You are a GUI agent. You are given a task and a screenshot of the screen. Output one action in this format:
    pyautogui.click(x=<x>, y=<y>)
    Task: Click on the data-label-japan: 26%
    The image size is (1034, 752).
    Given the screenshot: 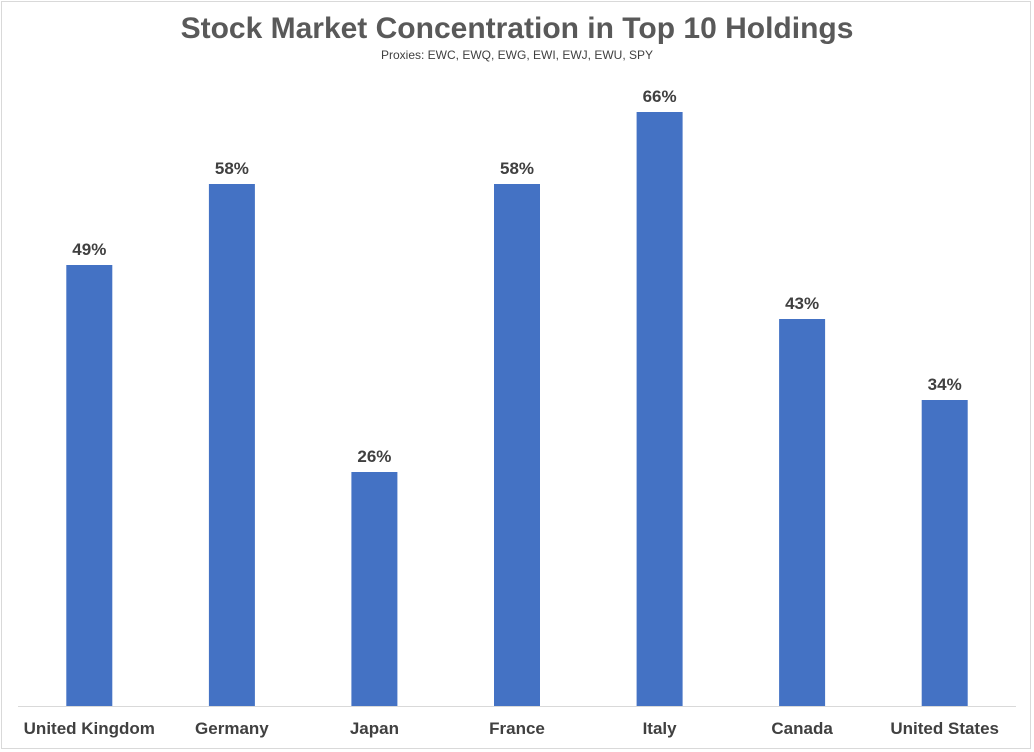 What is the action you would take?
    pyautogui.click(x=374, y=456)
    